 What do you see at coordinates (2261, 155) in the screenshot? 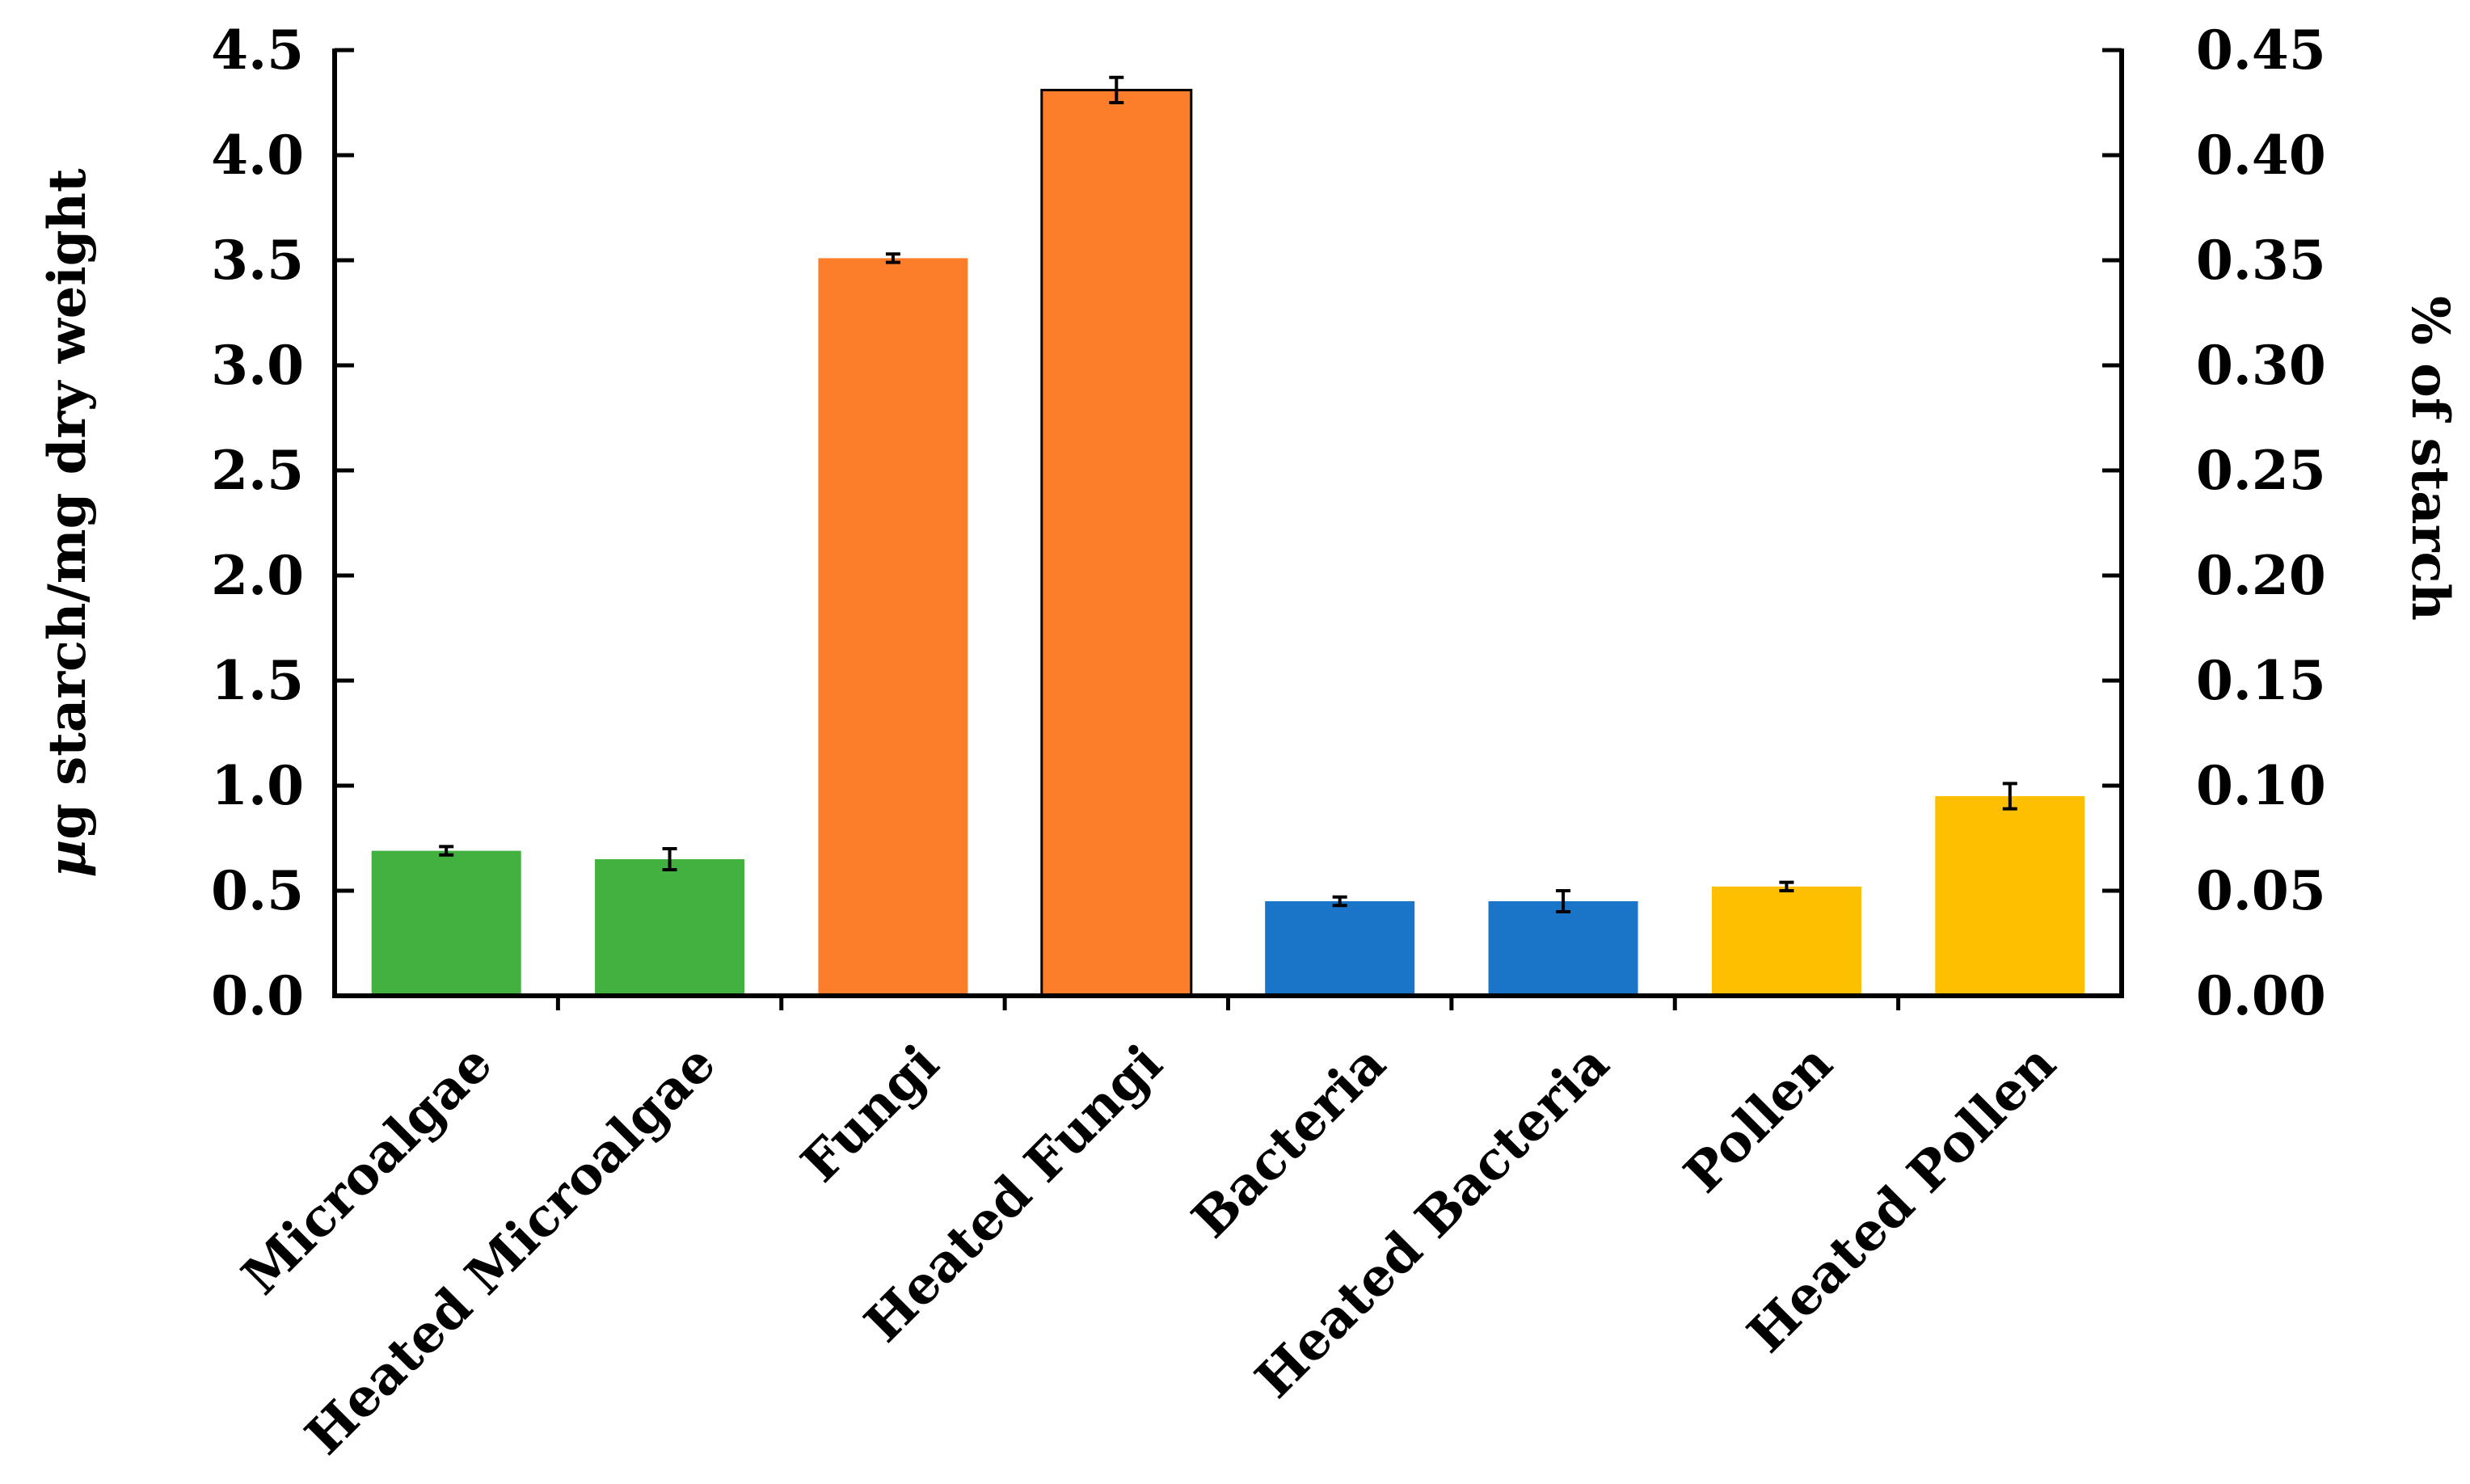
I see `y2-tick-label: 0.40` at bounding box center [2261, 155].